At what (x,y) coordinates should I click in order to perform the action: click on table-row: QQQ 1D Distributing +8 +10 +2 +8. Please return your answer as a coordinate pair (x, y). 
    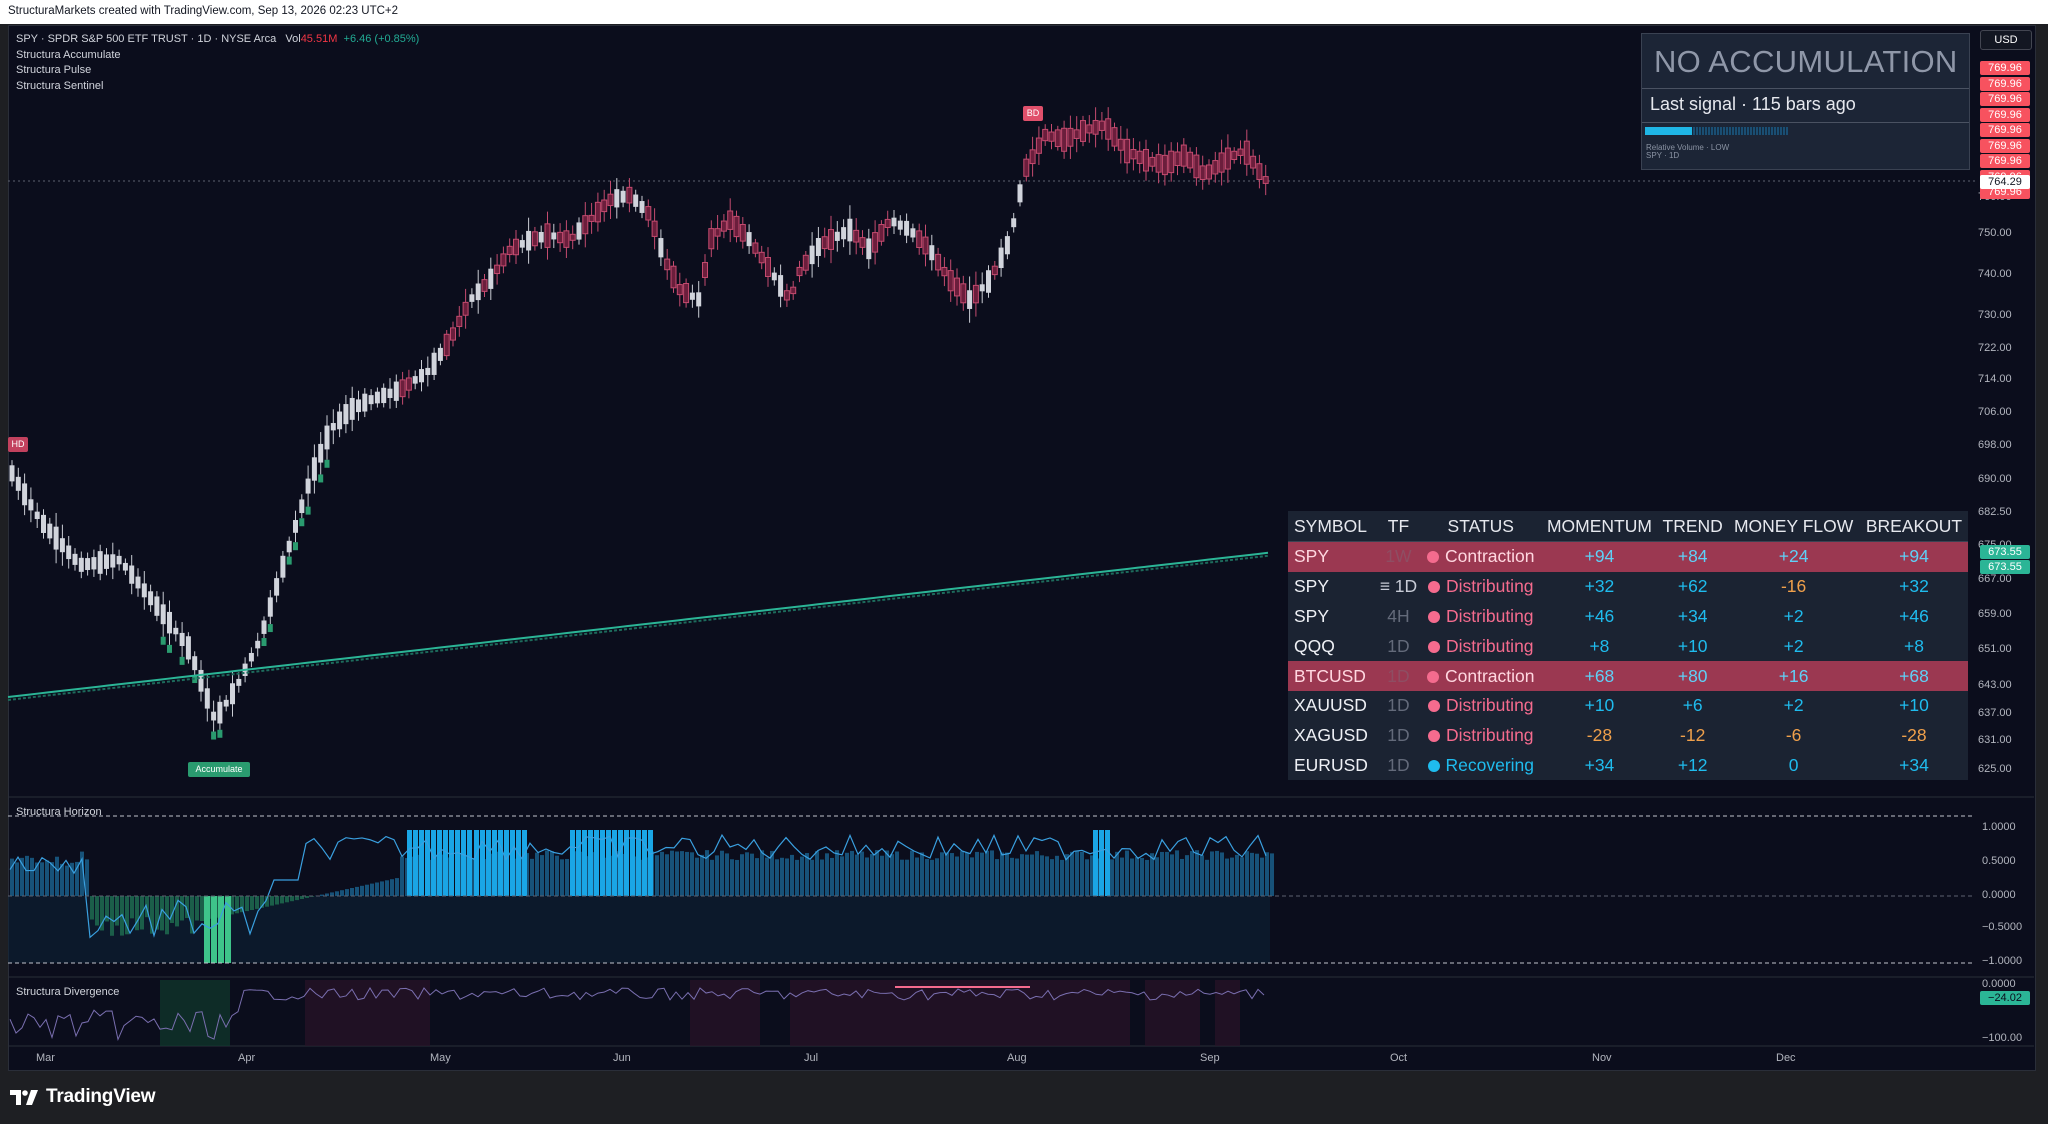
    Looking at the image, I should click on (1628, 646).